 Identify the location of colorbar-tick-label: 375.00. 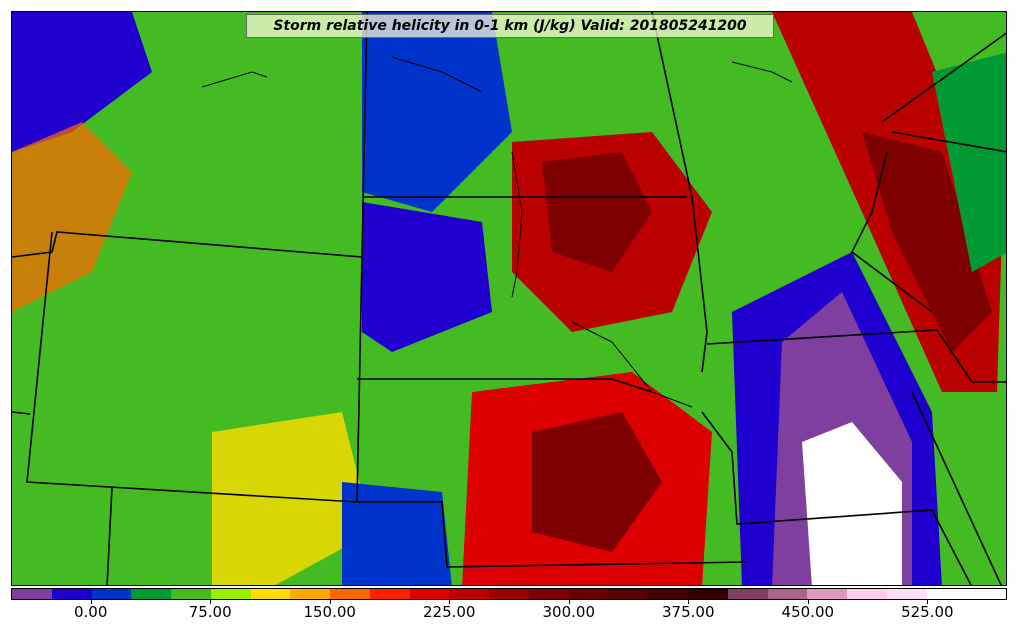
(688, 612).